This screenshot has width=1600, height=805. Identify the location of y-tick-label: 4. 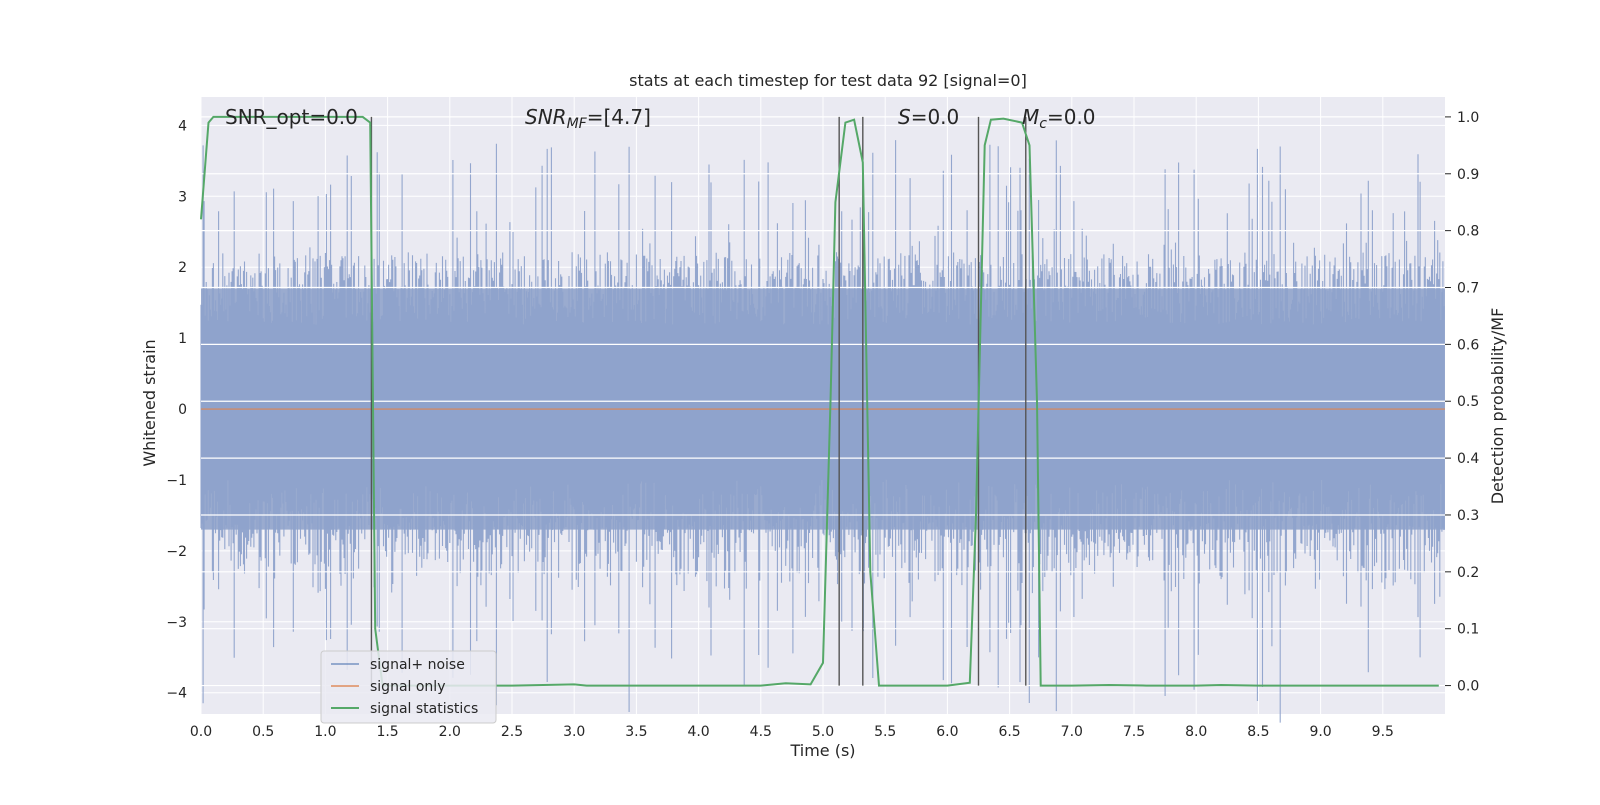
(182, 126).